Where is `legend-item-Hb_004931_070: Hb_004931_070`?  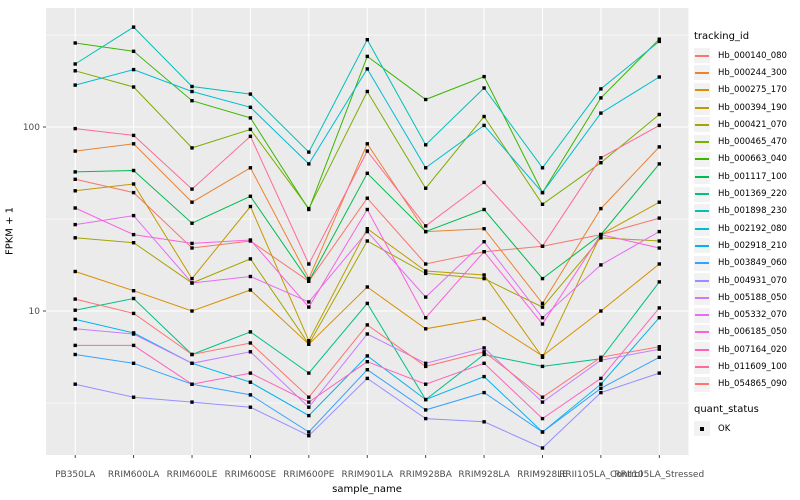 legend-item-Hb_004931_070: Hb_004931_070 is located at coordinates (747, 280).